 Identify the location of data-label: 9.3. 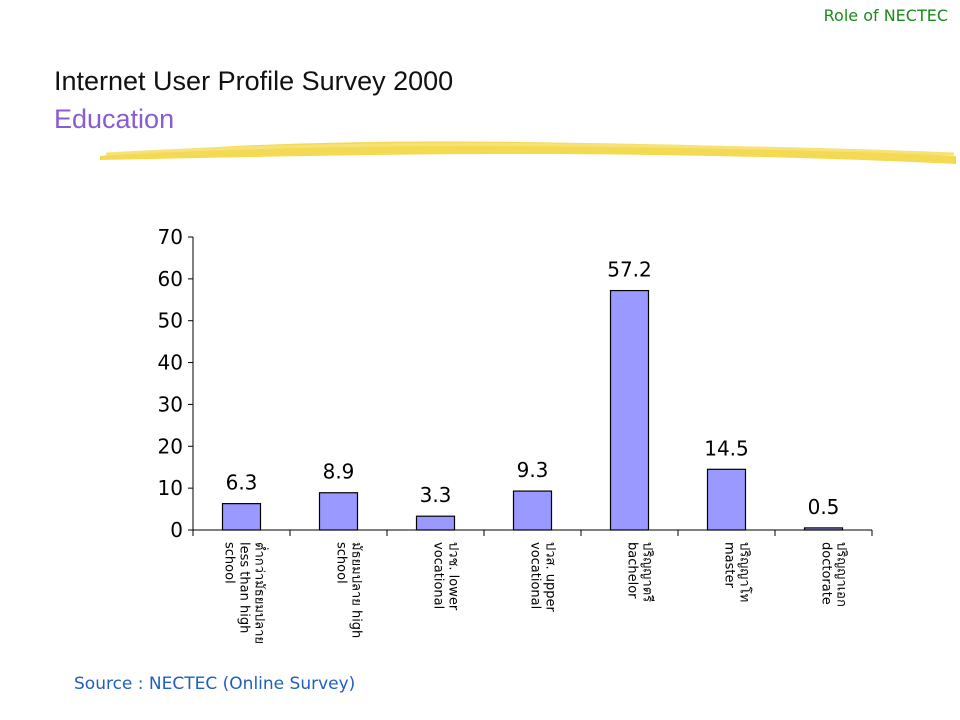
(533, 470).